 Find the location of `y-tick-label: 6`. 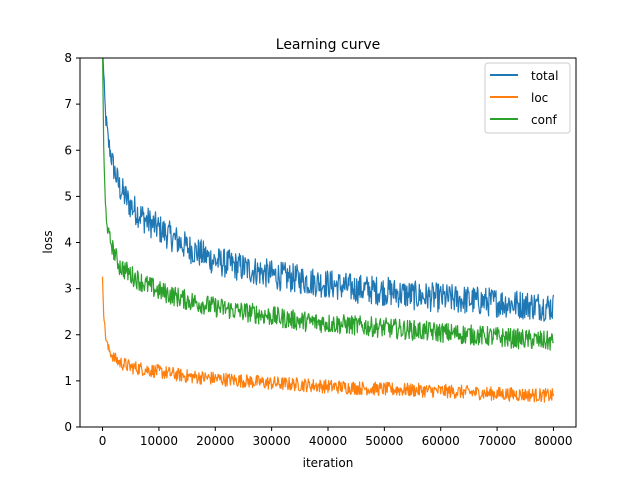

y-tick-label: 6 is located at coordinates (68, 150).